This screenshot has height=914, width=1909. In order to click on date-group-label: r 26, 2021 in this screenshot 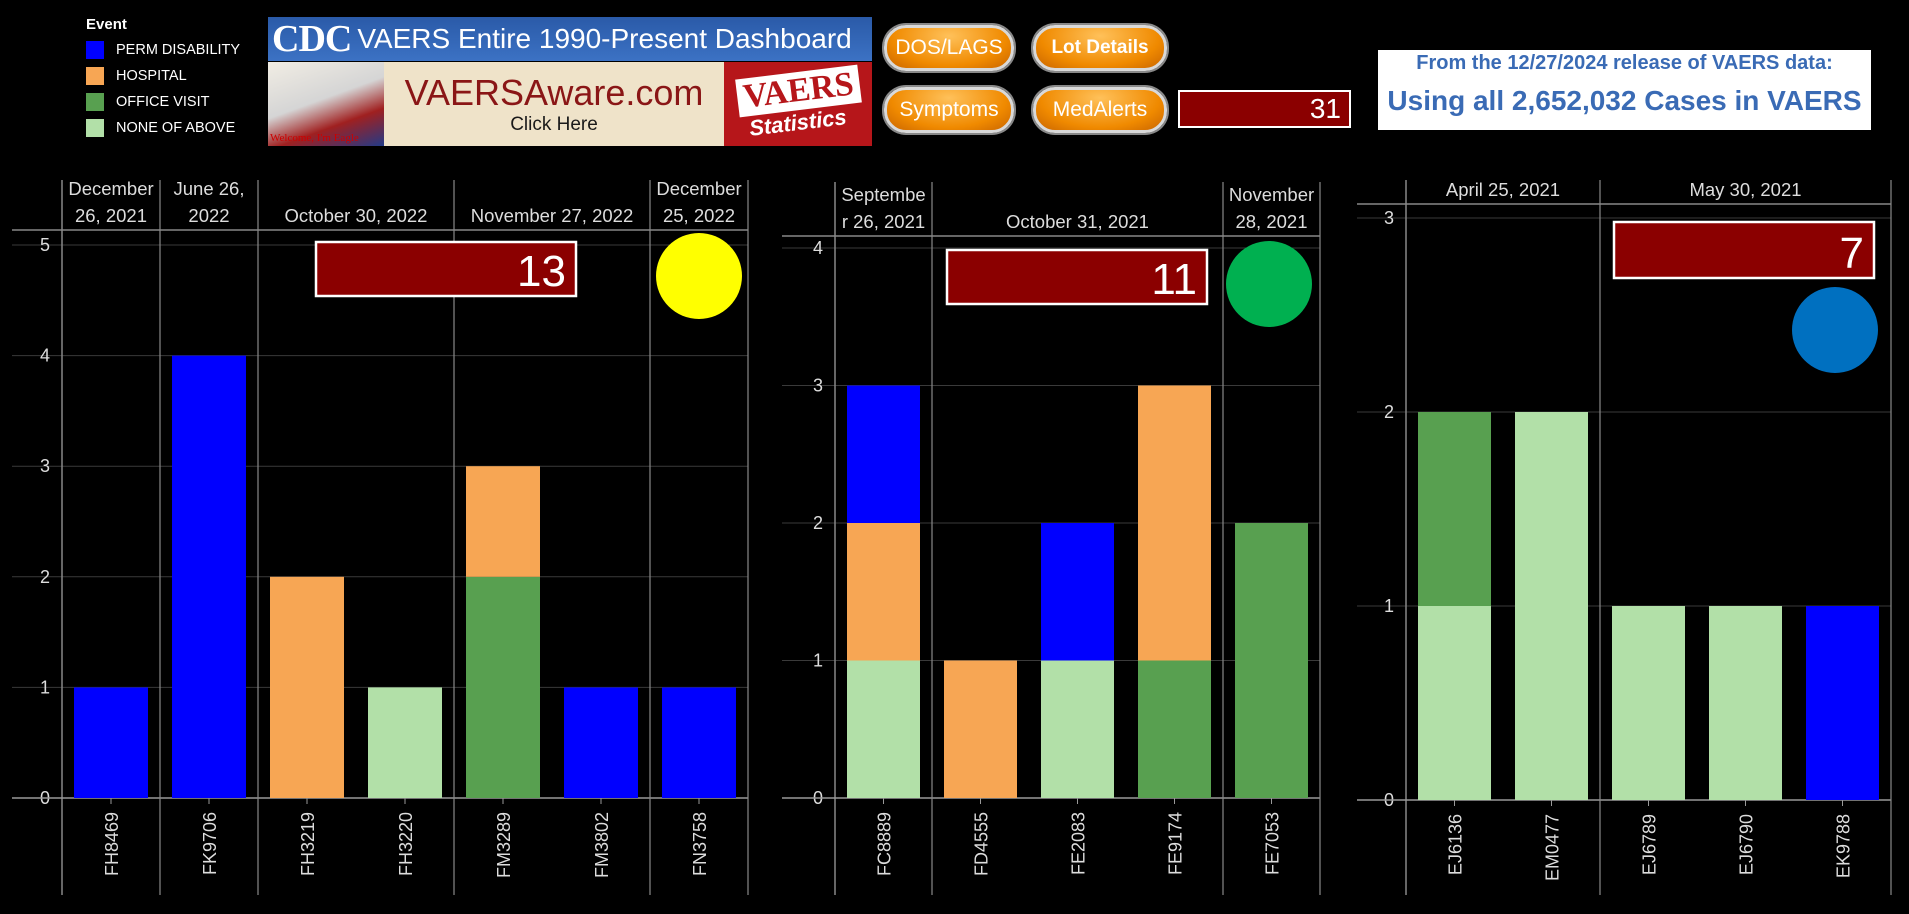, I will do `click(883, 221)`.